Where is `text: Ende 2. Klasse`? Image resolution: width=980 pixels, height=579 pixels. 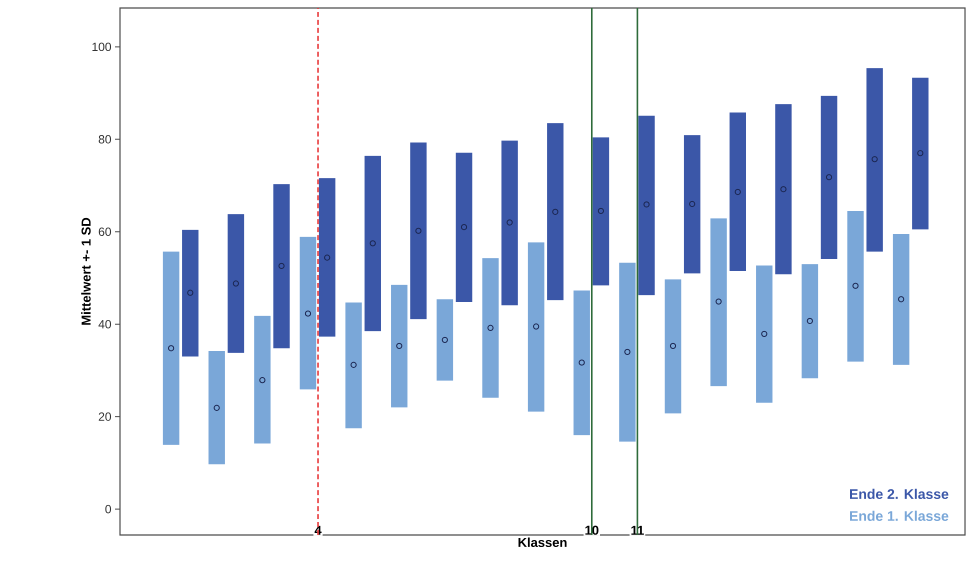
text: Ende 2. Klasse is located at coordinates (899, 494).